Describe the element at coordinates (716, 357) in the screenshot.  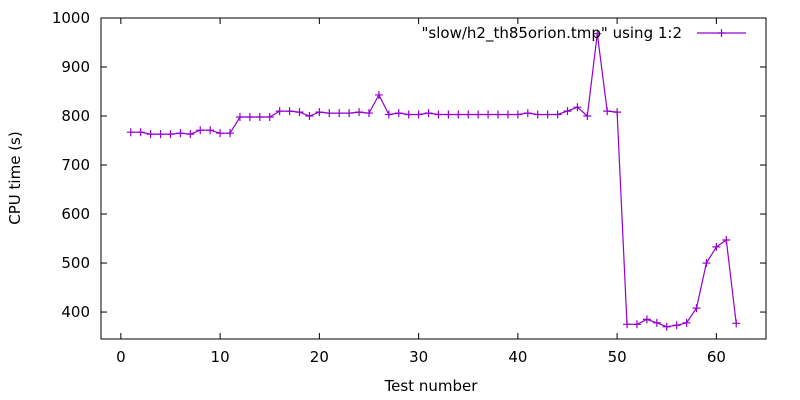
I see `x-tick-label: 60` at that location.